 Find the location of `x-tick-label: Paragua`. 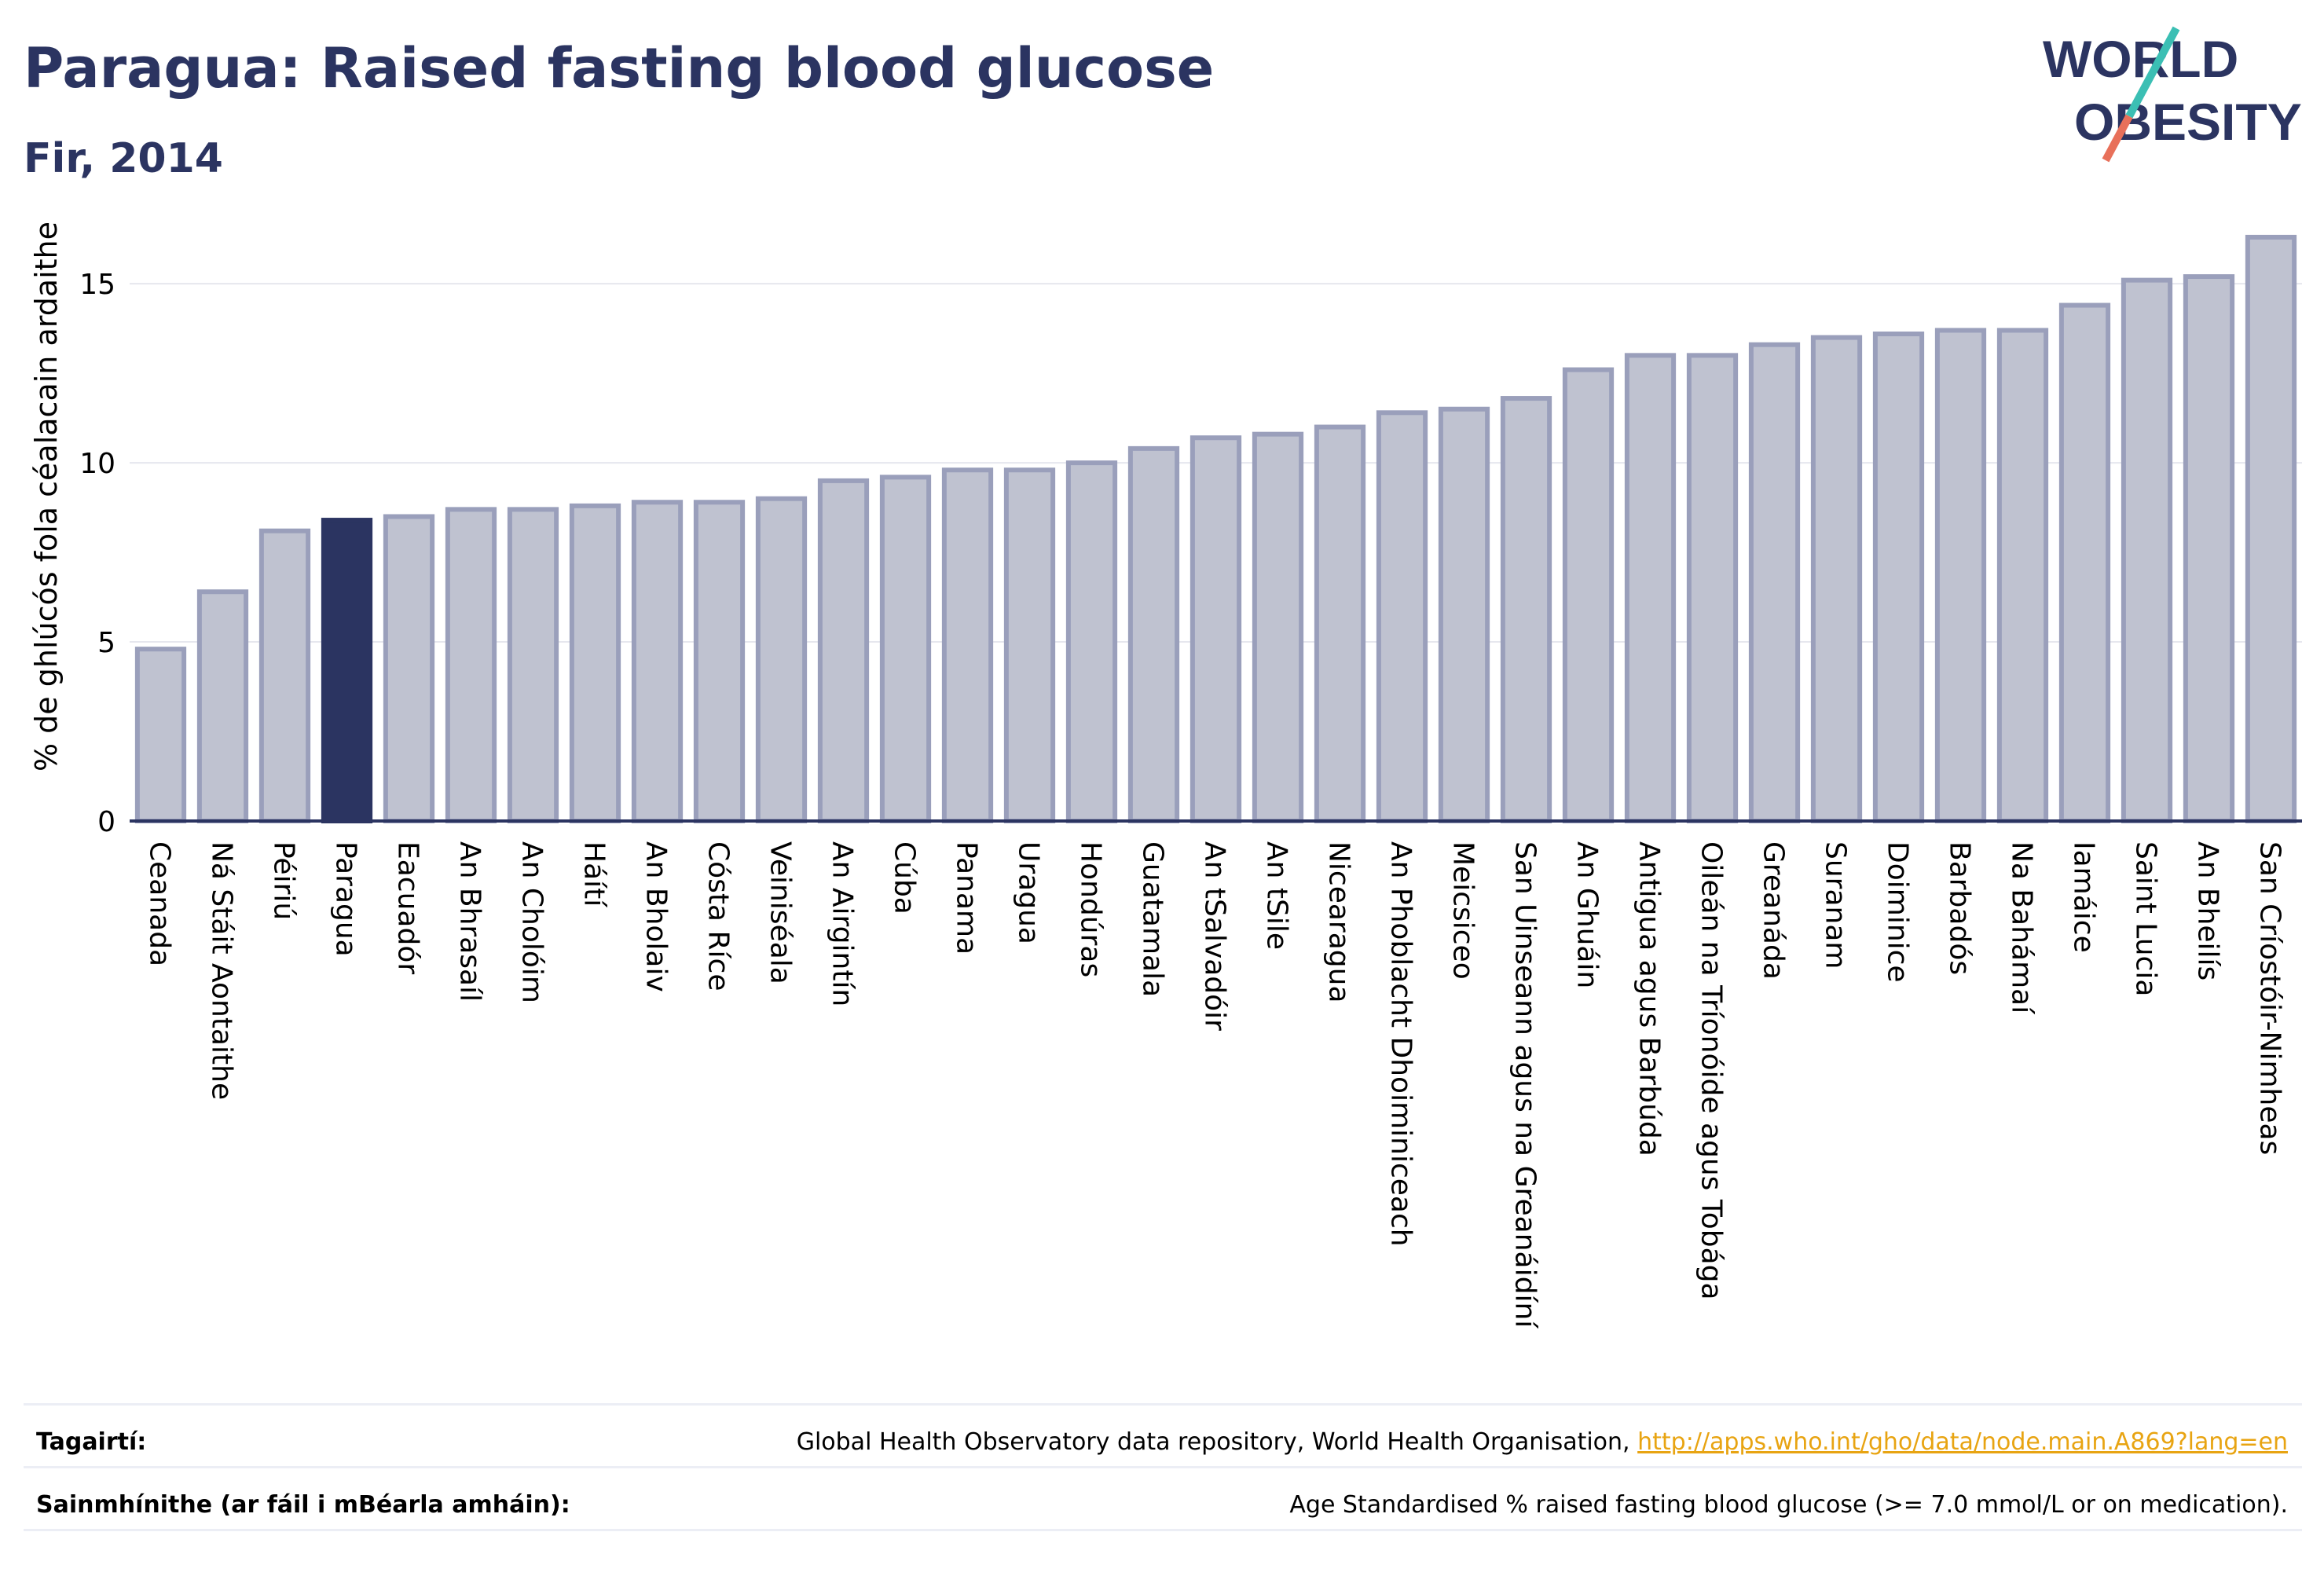

x-tick-label: Paragua is located at coordinates (346, 899).